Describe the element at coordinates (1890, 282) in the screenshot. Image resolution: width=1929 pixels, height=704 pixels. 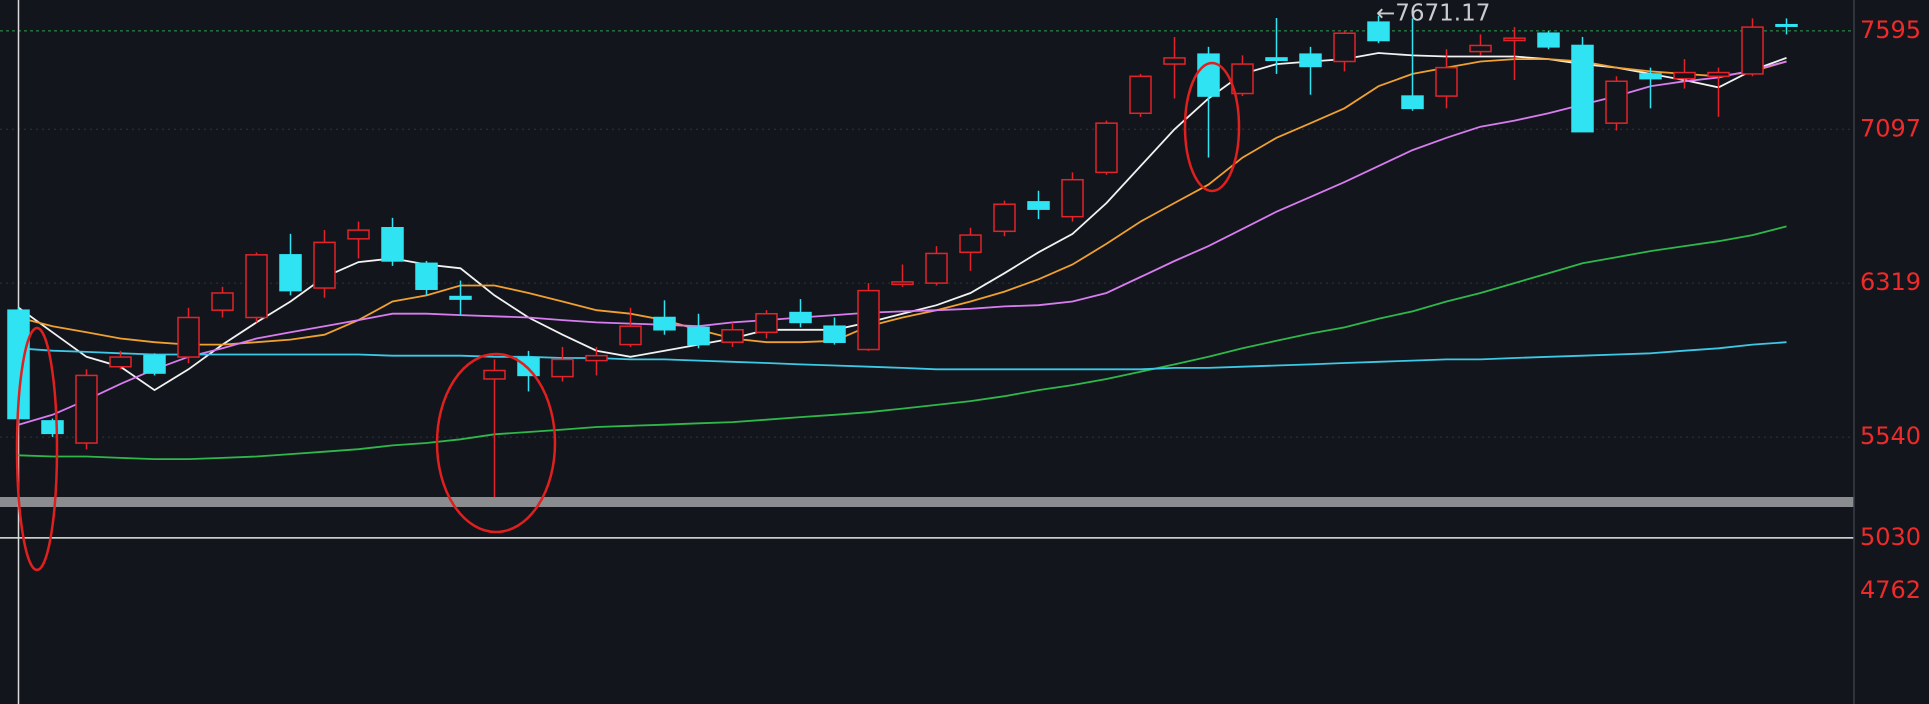
I see `y-tick-label: 6319` at that location.